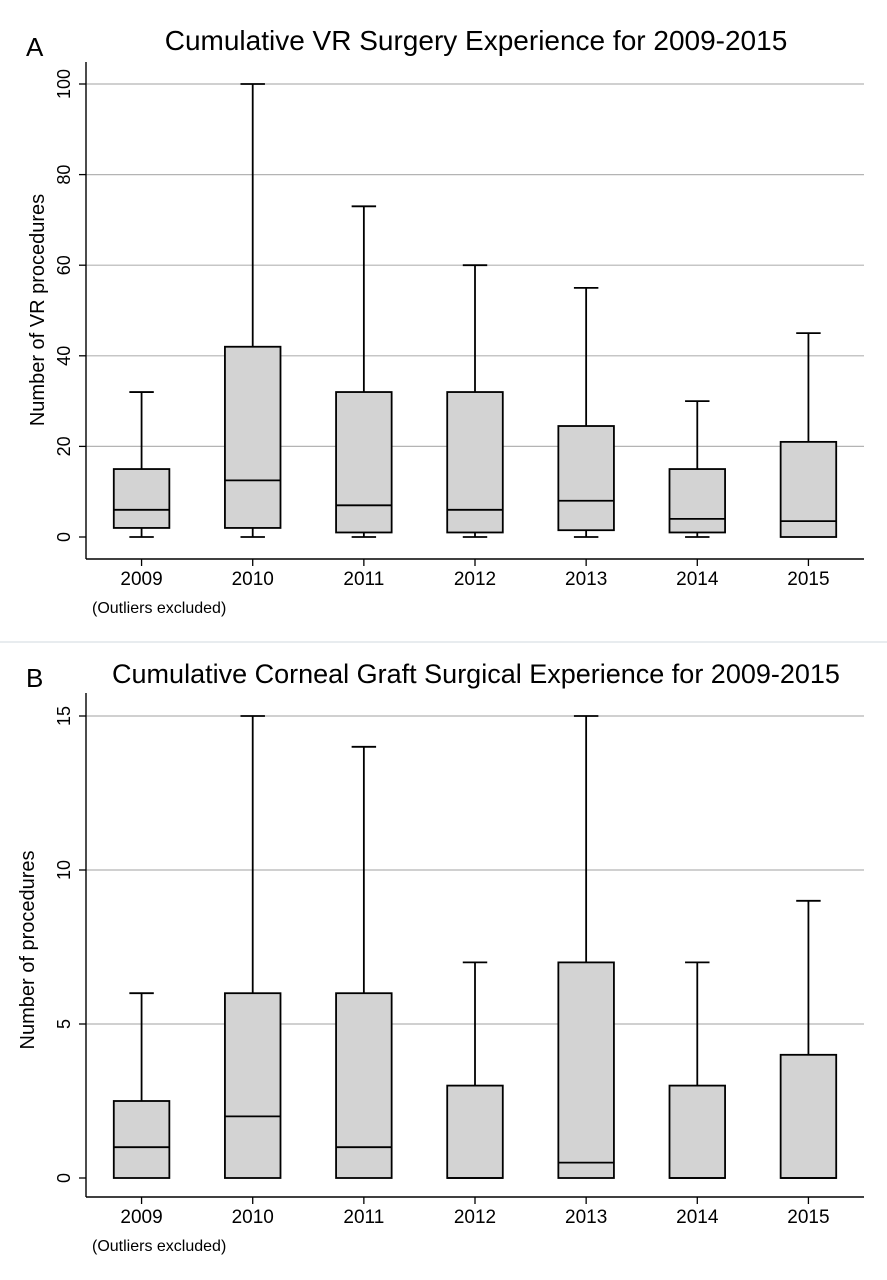 The height and width of the screenshot is (1280, 887). What do you see at coordinates (586, 1217) in the screenshot?
I see `x-tick-label-b: 2013` at bounding box center [586, 1217].